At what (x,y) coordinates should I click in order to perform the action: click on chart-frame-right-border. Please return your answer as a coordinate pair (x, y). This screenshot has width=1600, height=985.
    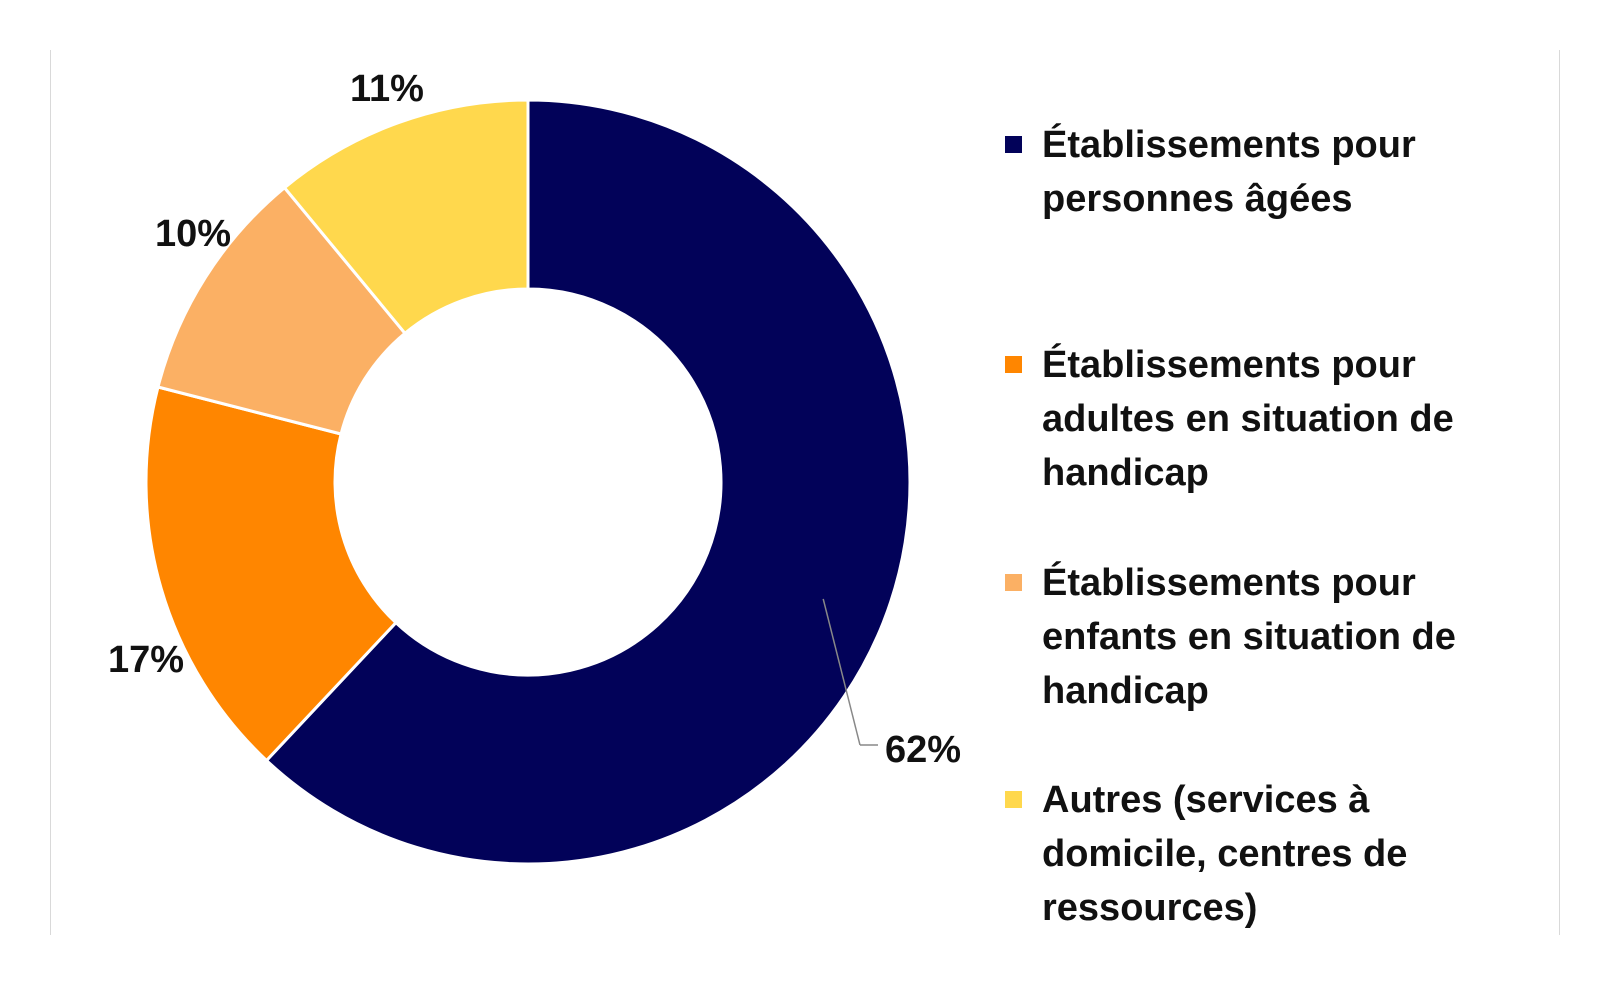
    Looking at the image, I should click on (1559, 492).